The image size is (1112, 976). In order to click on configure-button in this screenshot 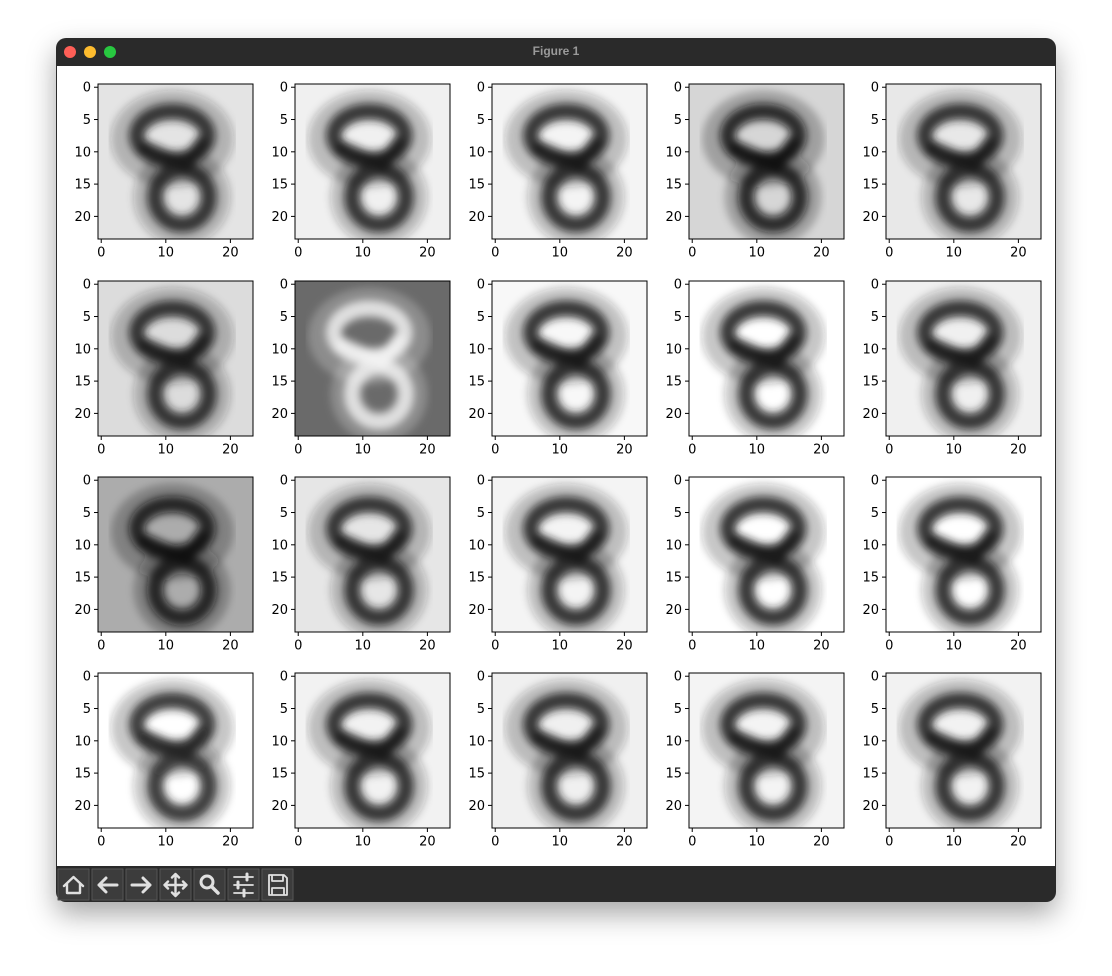, I will do `click(243, 884)`.